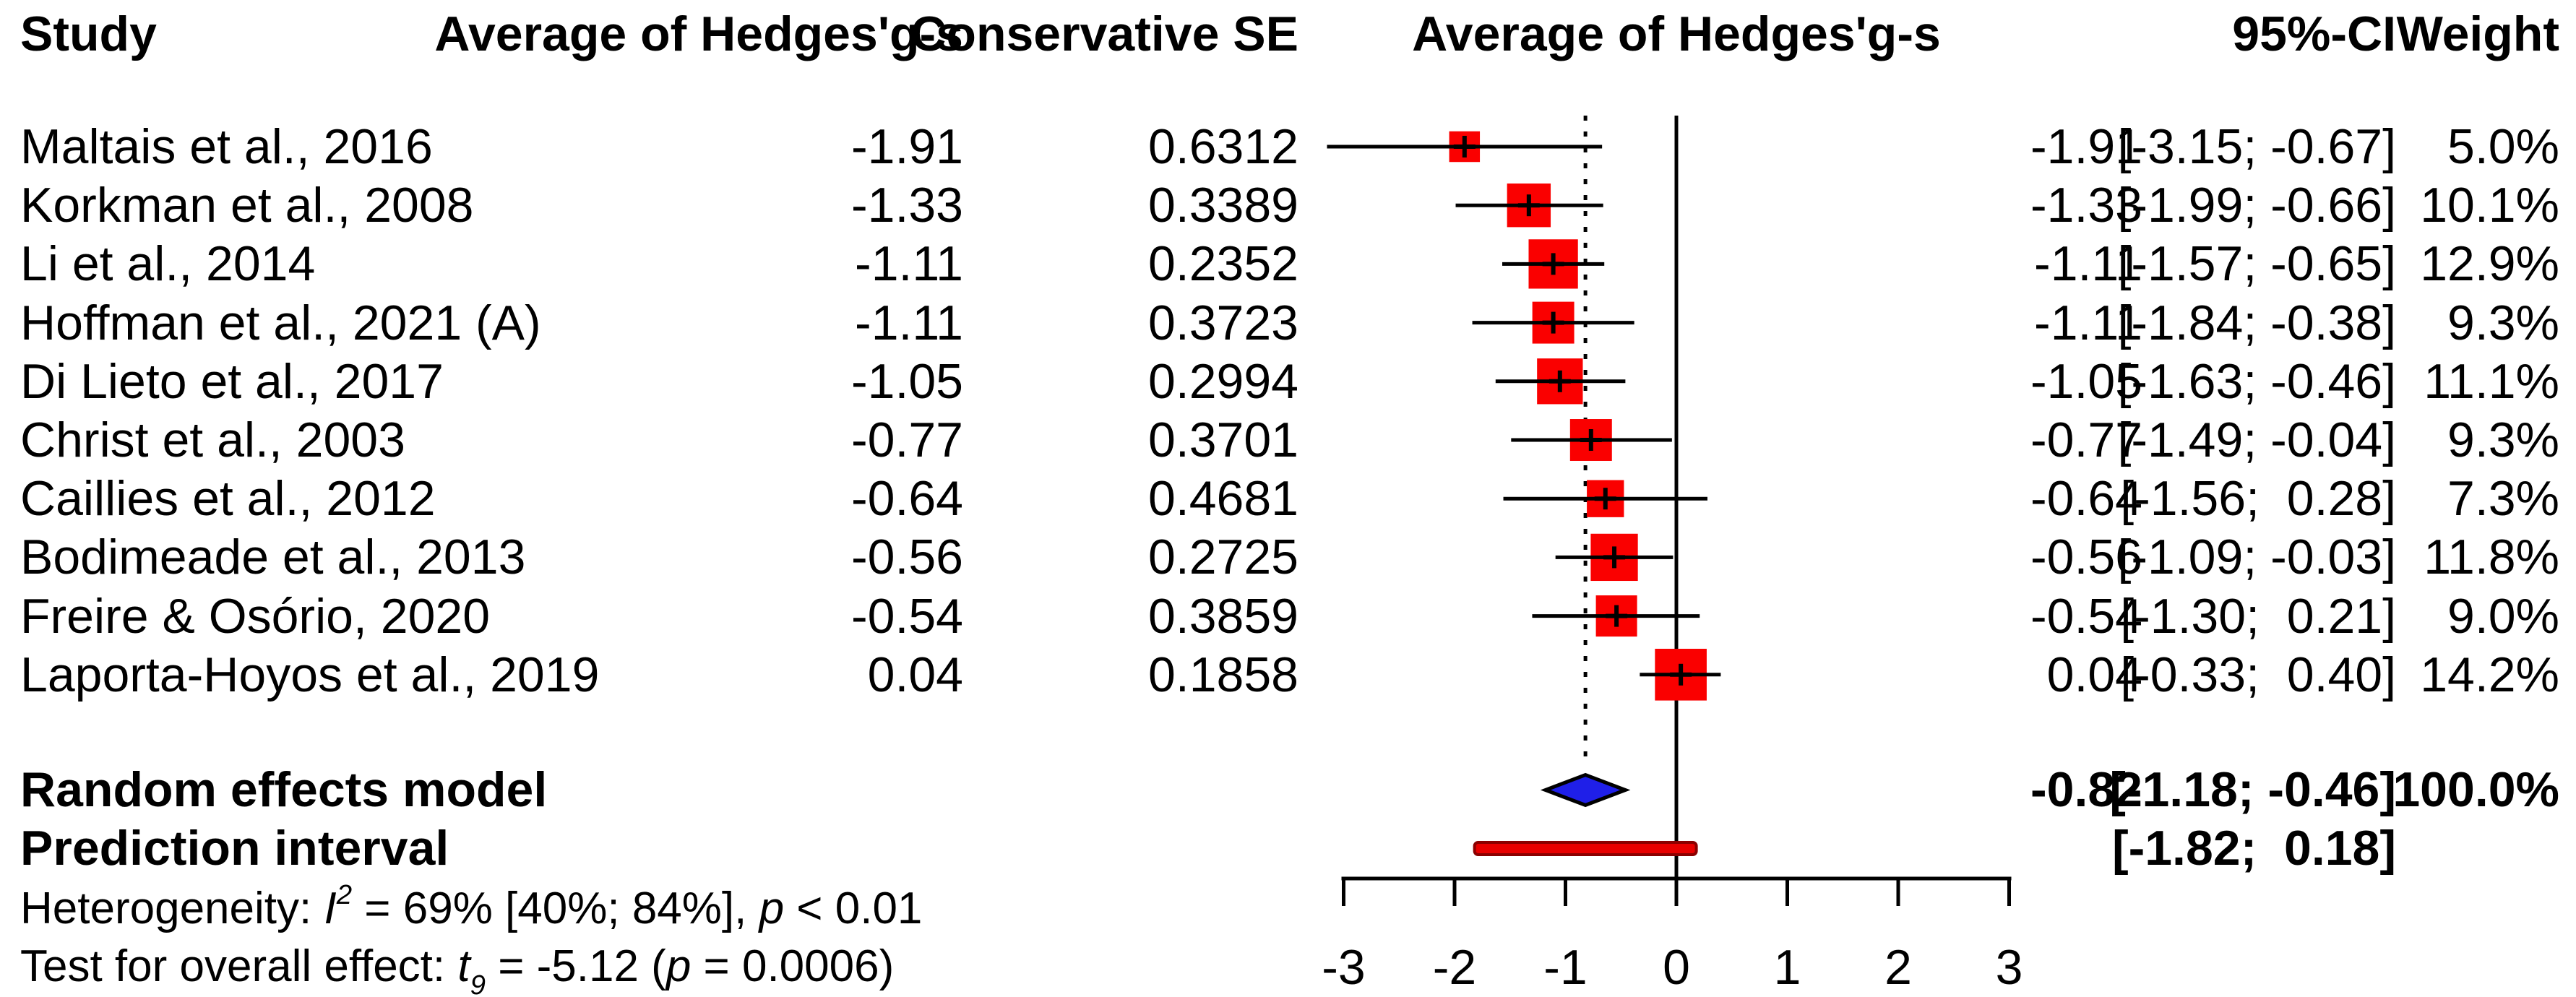 This screenshot has width=2576, height=997. What do you see at coordinates (907, 382) in the screenshot?
I see `effect-value: -1.05` at bounding box center [907, 382].